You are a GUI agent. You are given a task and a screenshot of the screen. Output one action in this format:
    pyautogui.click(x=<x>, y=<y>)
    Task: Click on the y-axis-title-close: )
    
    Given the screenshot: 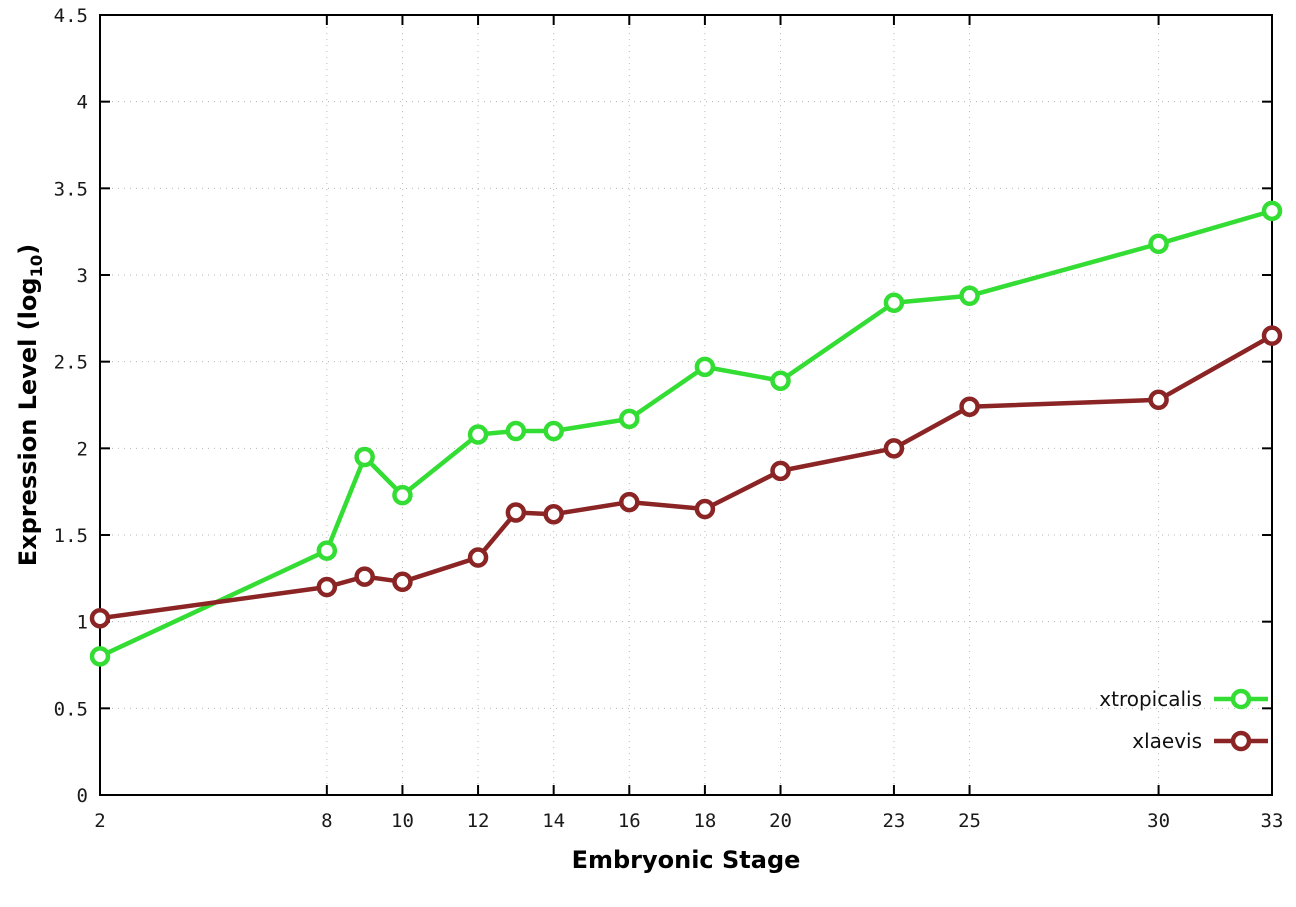 What is the action you would take?
    pyautogui.click(x=28, y=249)
    